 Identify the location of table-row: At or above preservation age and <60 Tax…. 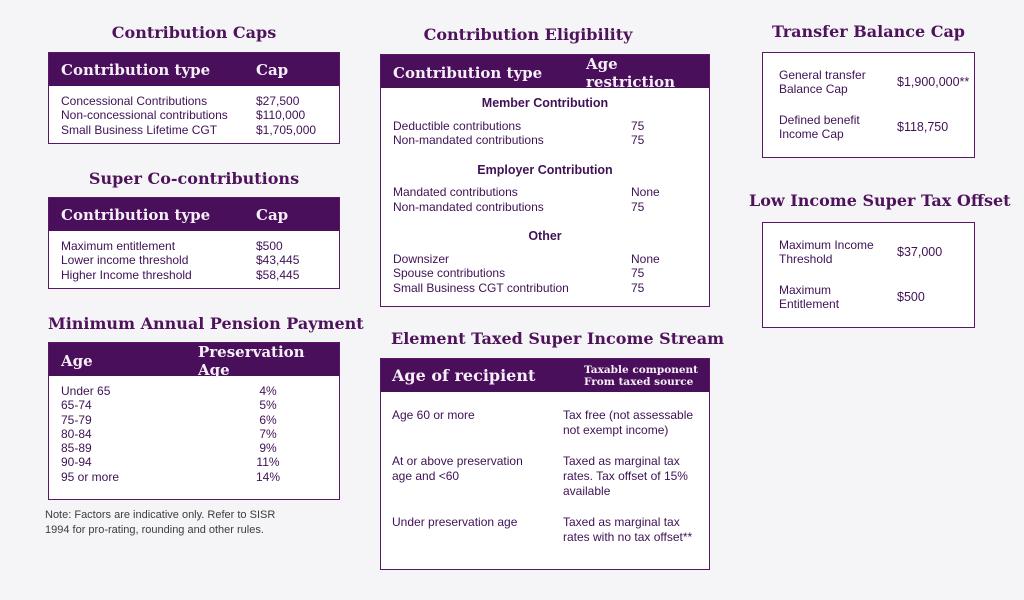
(545, 476).